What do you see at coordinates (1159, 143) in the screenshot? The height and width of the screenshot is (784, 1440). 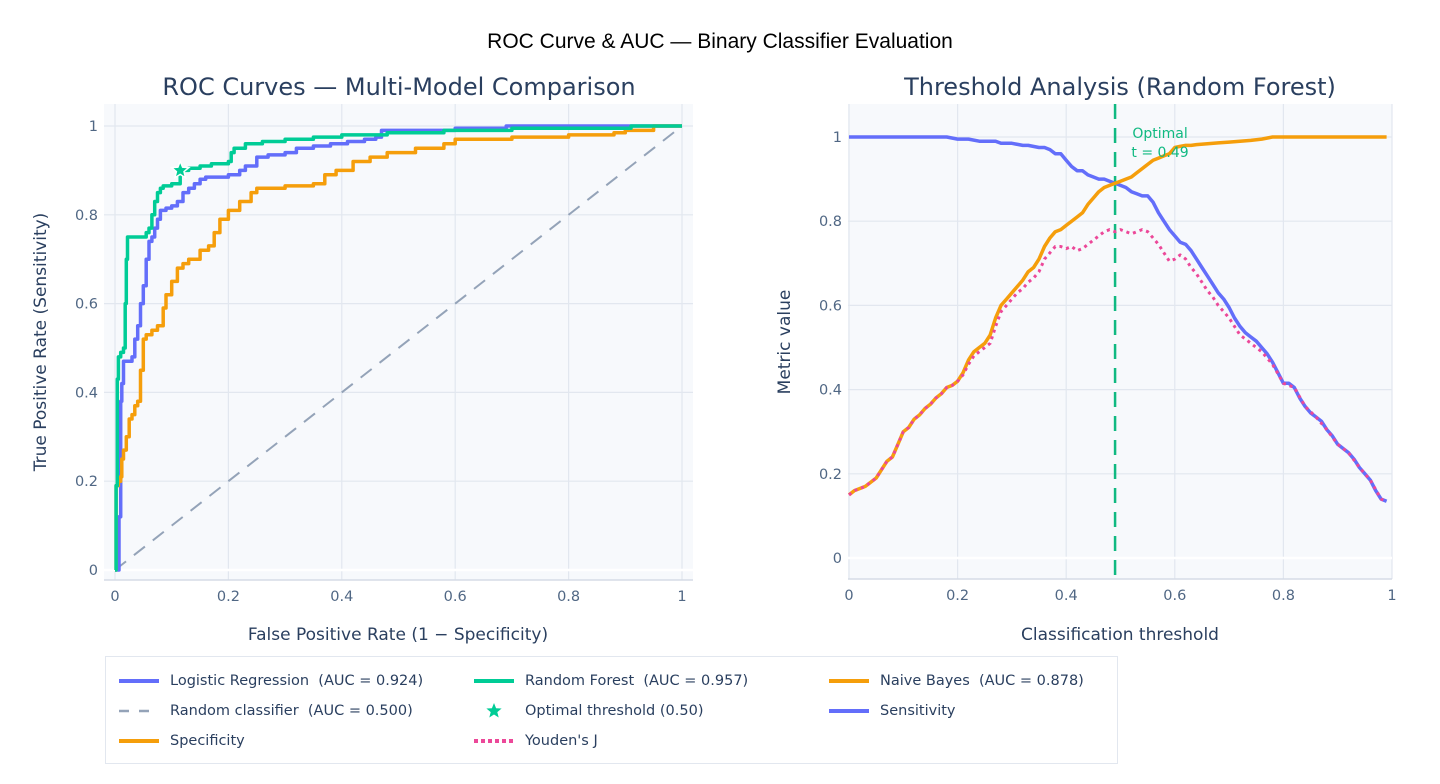 I see `threshold-annotations-group: Optimal t = 0.49` at bounding box center [1159, 143].